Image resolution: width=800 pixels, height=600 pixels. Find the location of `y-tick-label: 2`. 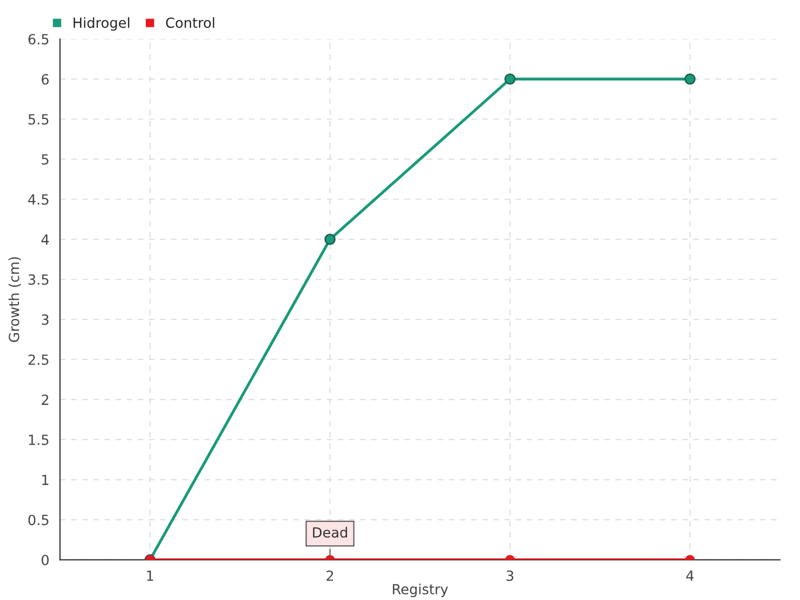

y-tick-label: 2 is located at coordinates (45, 399).